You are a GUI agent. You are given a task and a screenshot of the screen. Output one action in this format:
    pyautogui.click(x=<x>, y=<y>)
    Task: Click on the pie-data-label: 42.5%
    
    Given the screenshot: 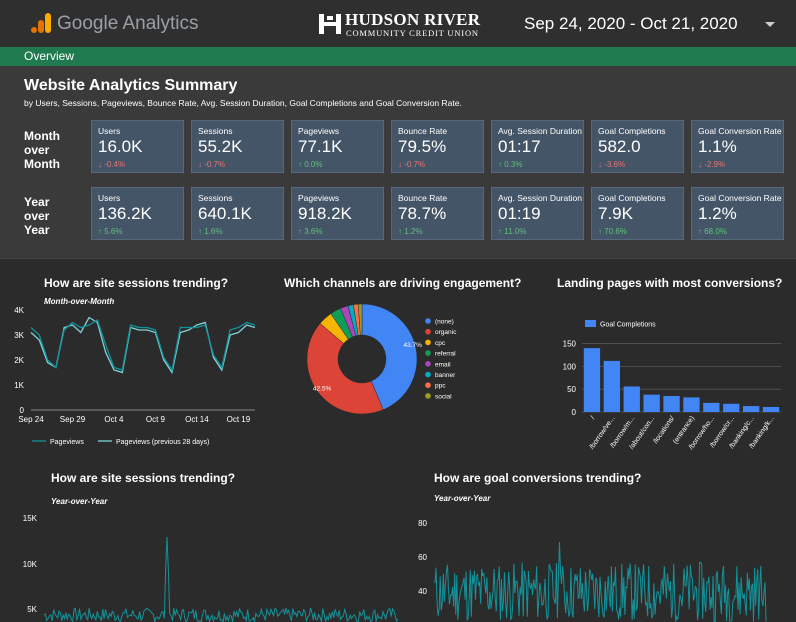 What is the action you would take?
    pyautogui.click(x=322, y=388)
    